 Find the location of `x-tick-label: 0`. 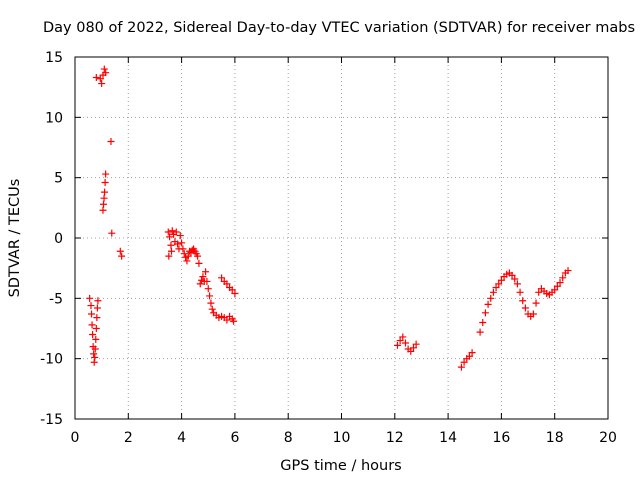

x-tick-label: 0 is located at coordinates (75, 438).